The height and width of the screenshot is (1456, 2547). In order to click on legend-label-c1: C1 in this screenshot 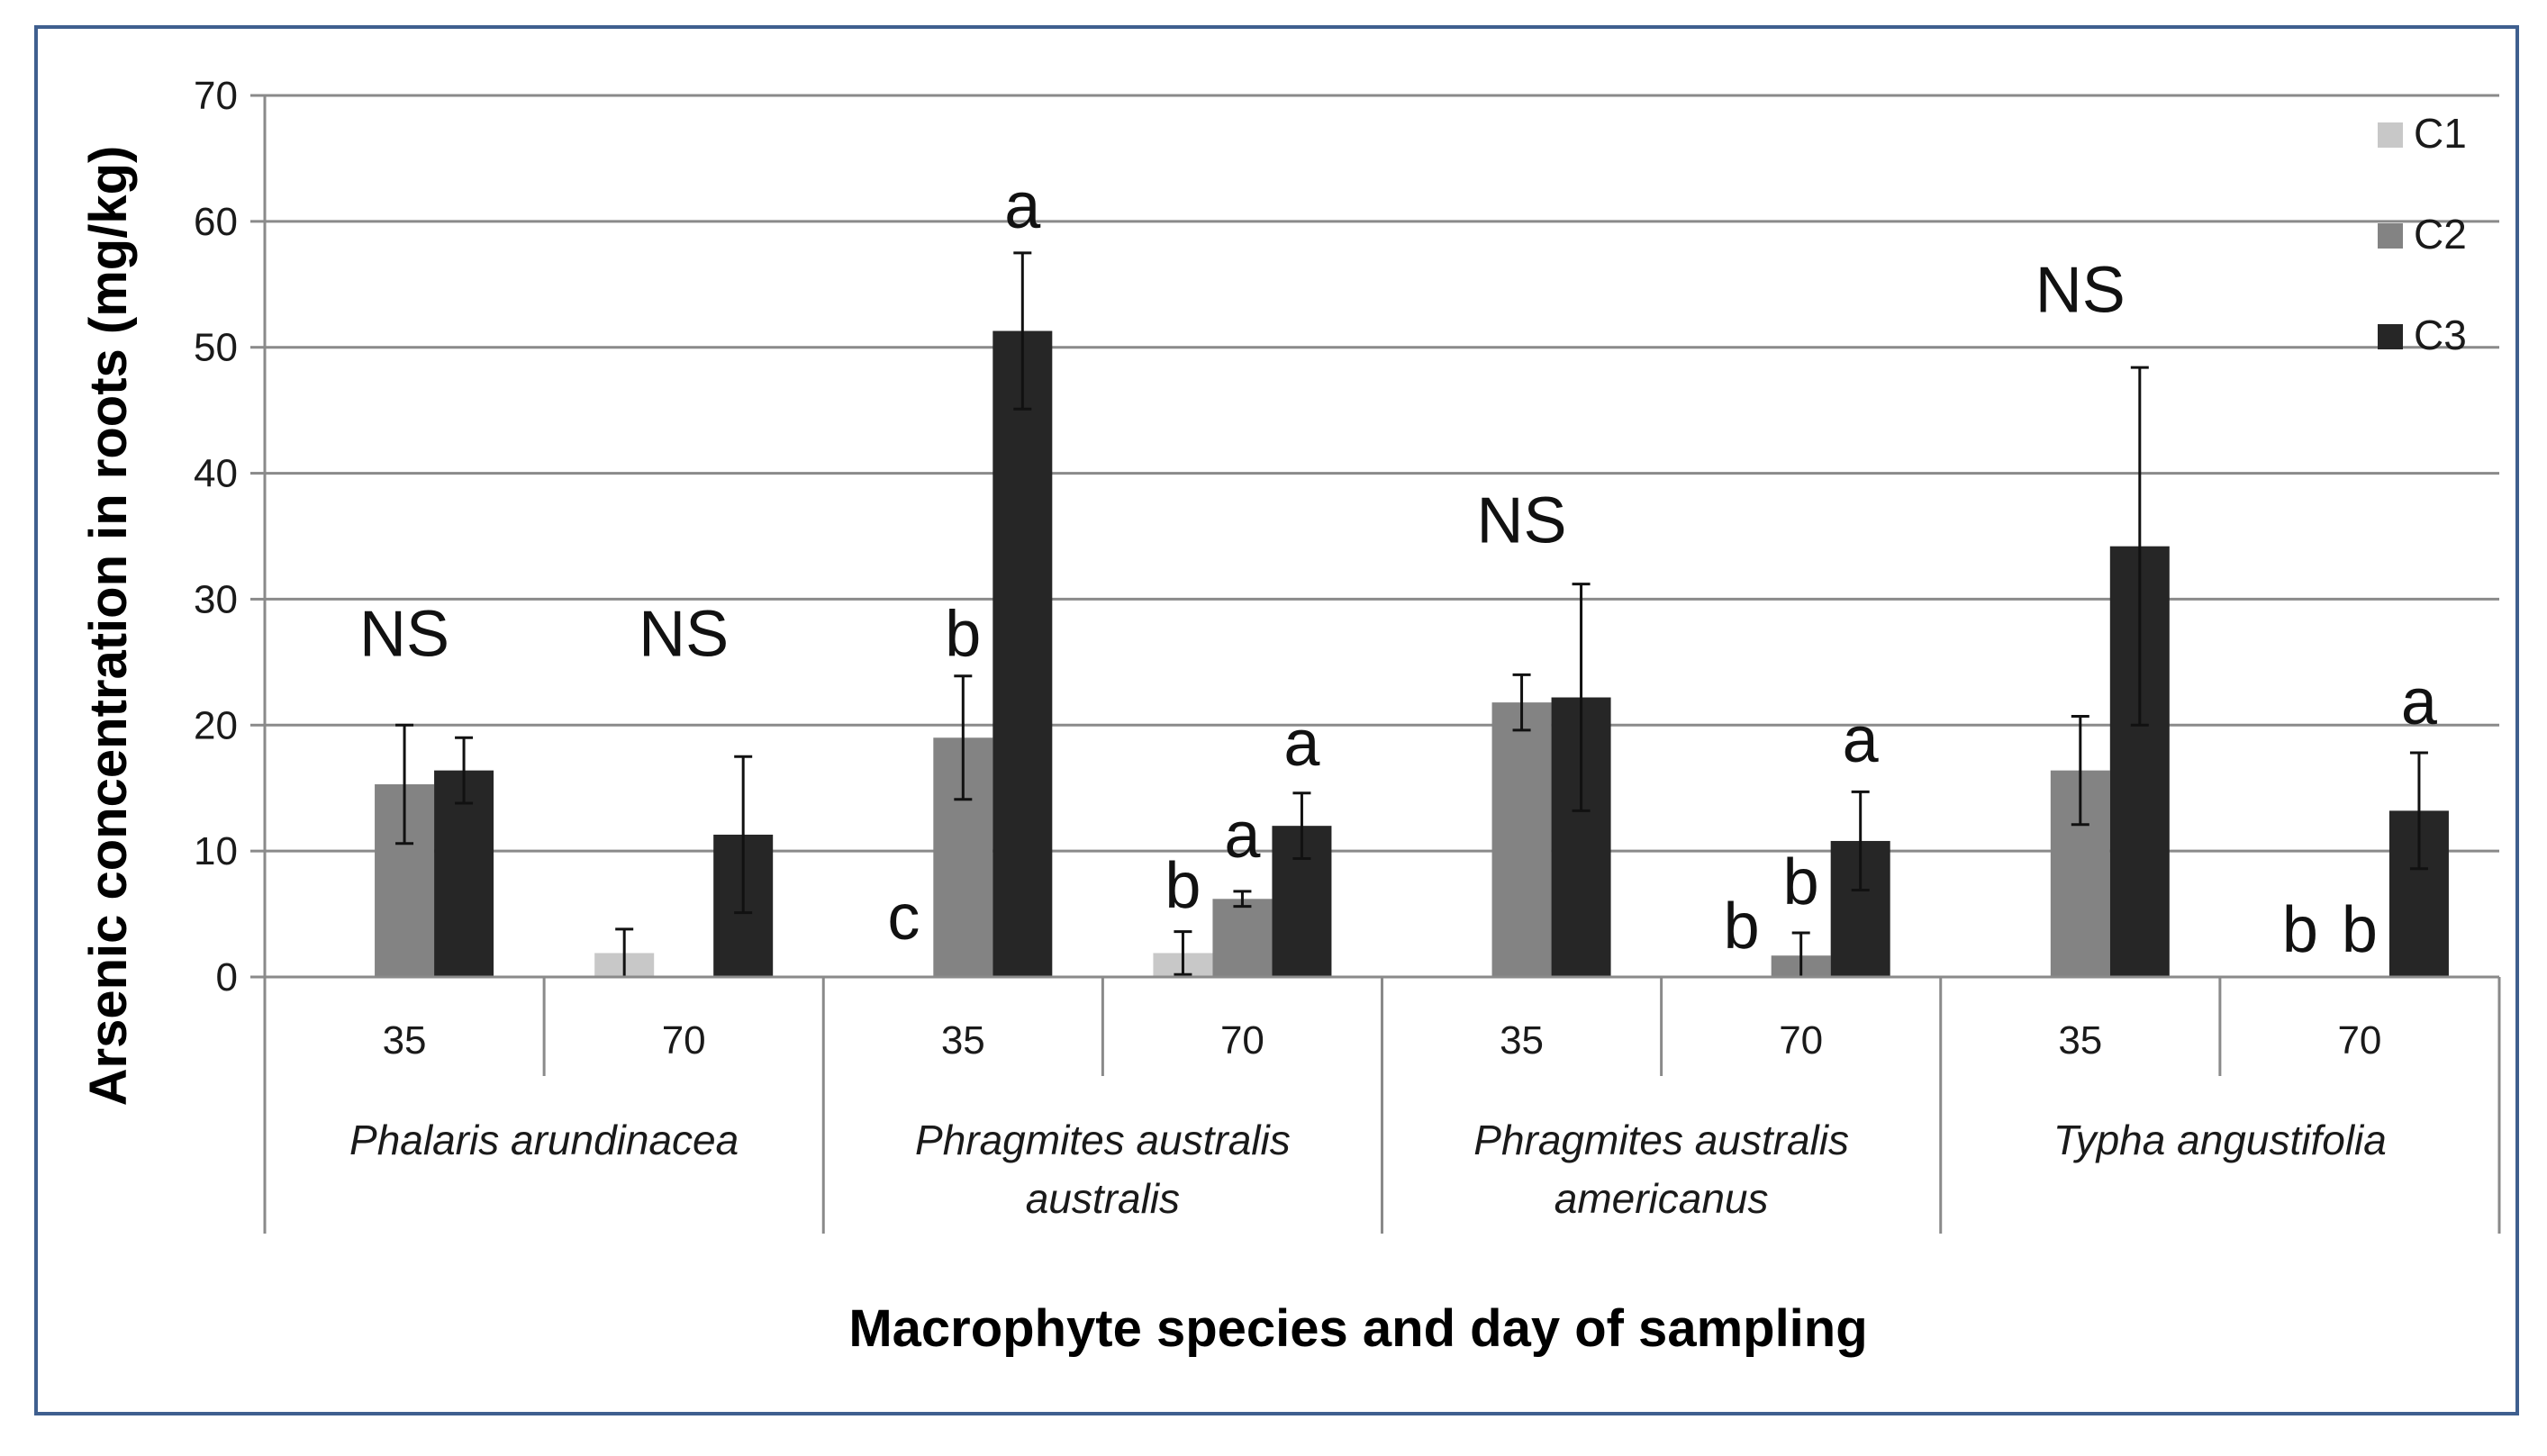, I will do `click(2441, 133)`.